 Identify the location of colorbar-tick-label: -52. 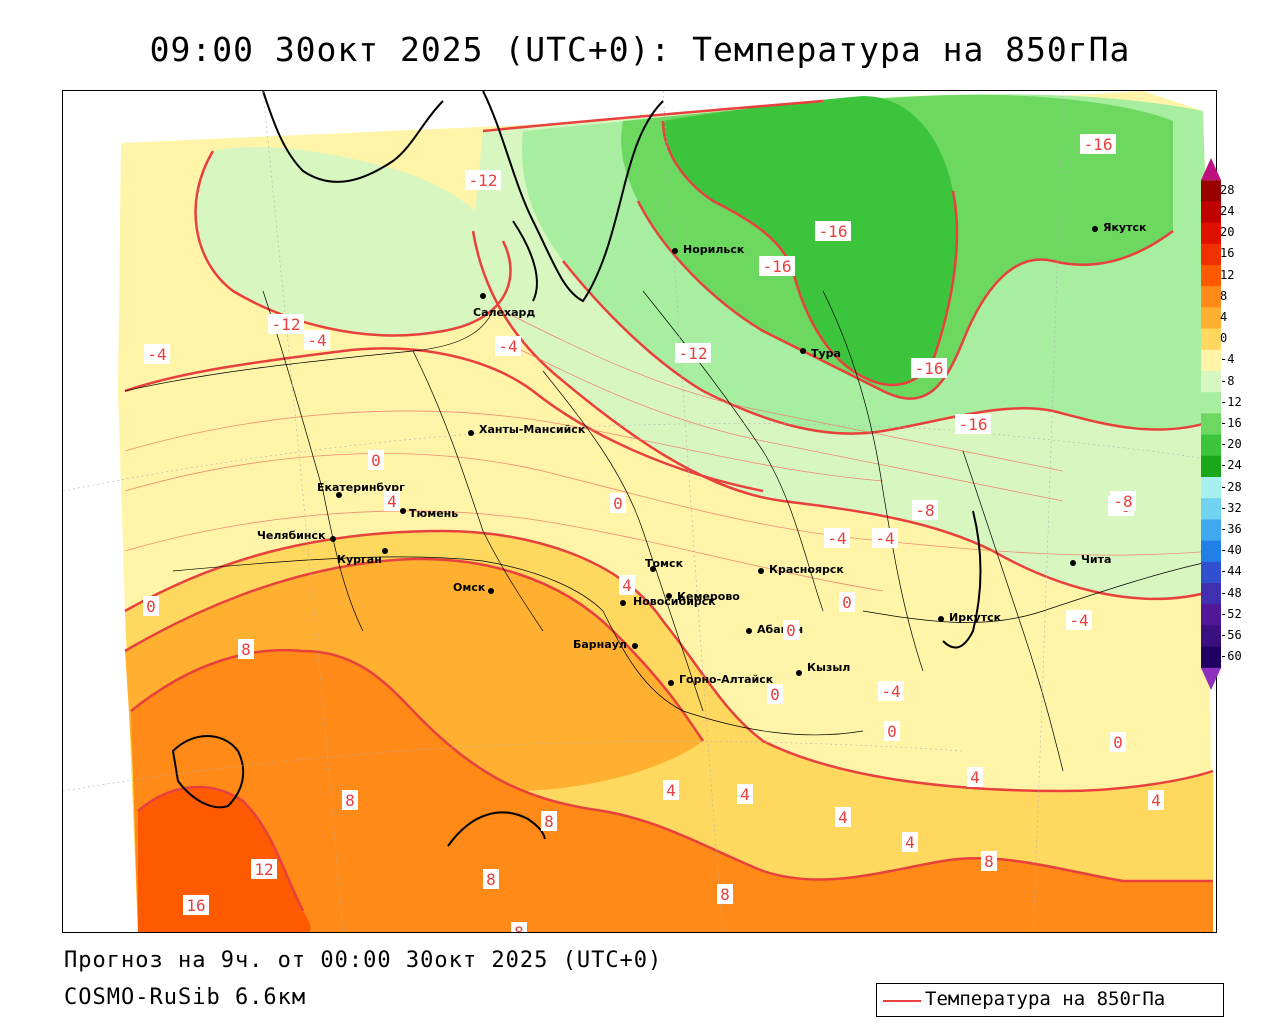
(1231, 613).